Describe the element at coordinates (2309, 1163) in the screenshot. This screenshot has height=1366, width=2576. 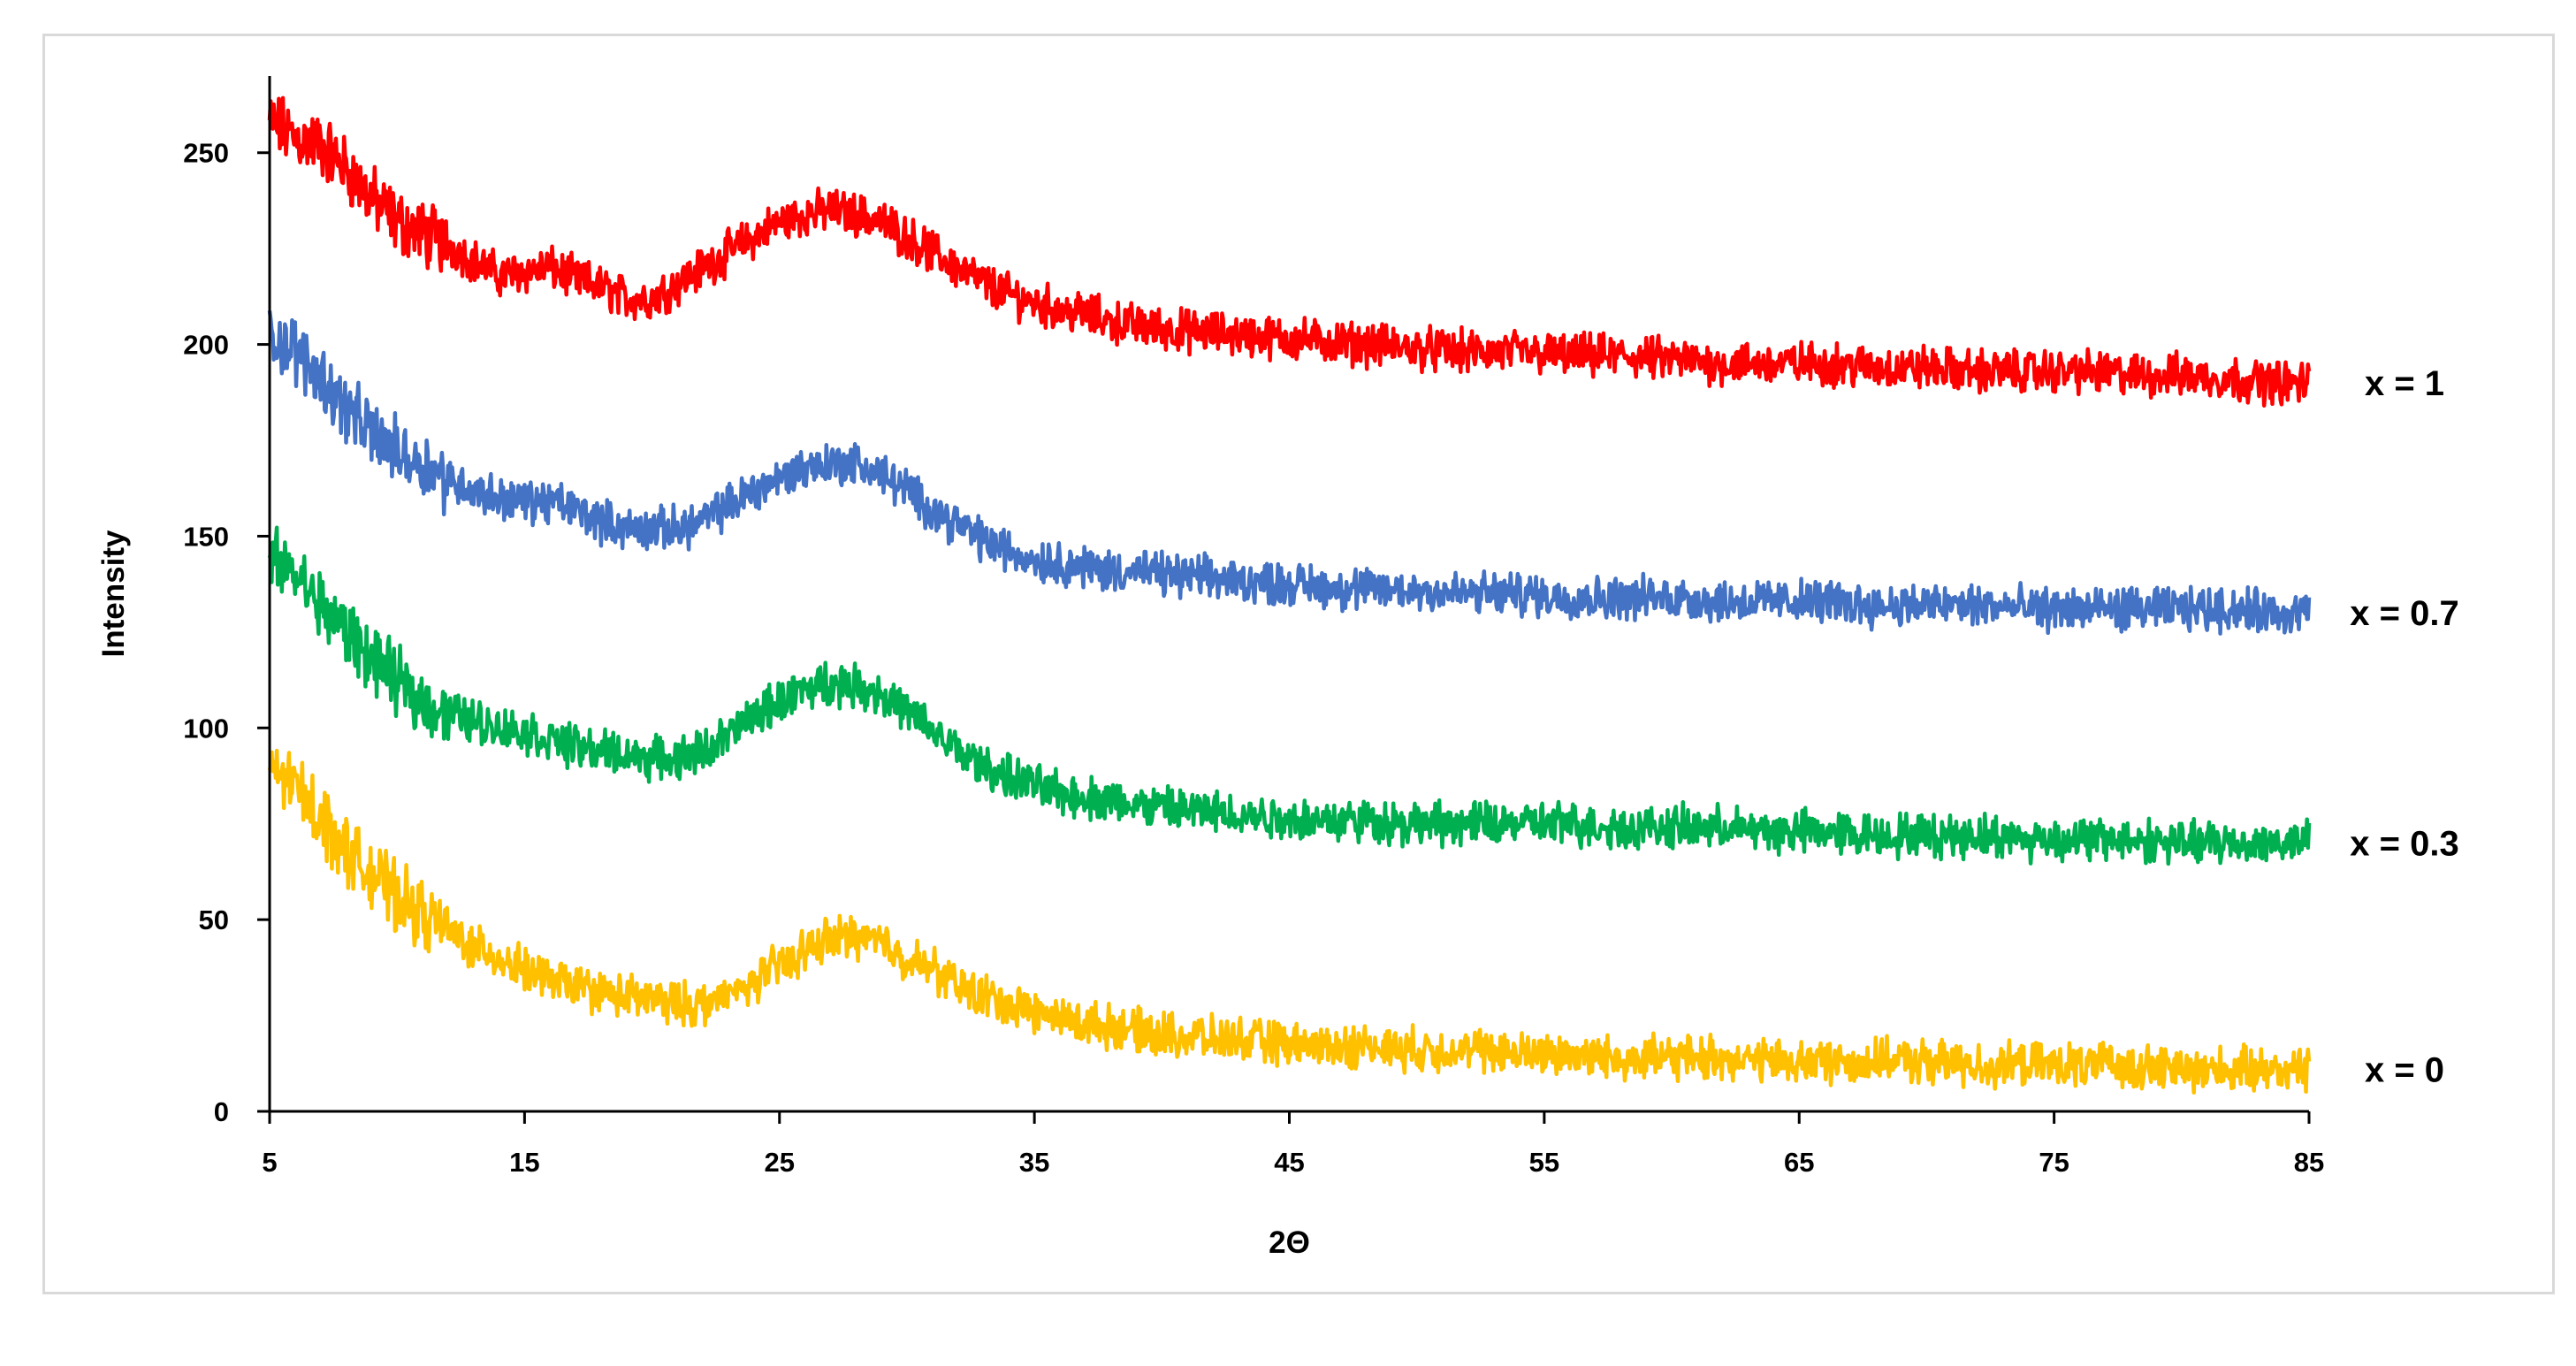
I see `x-tick-label: 85` at that location.